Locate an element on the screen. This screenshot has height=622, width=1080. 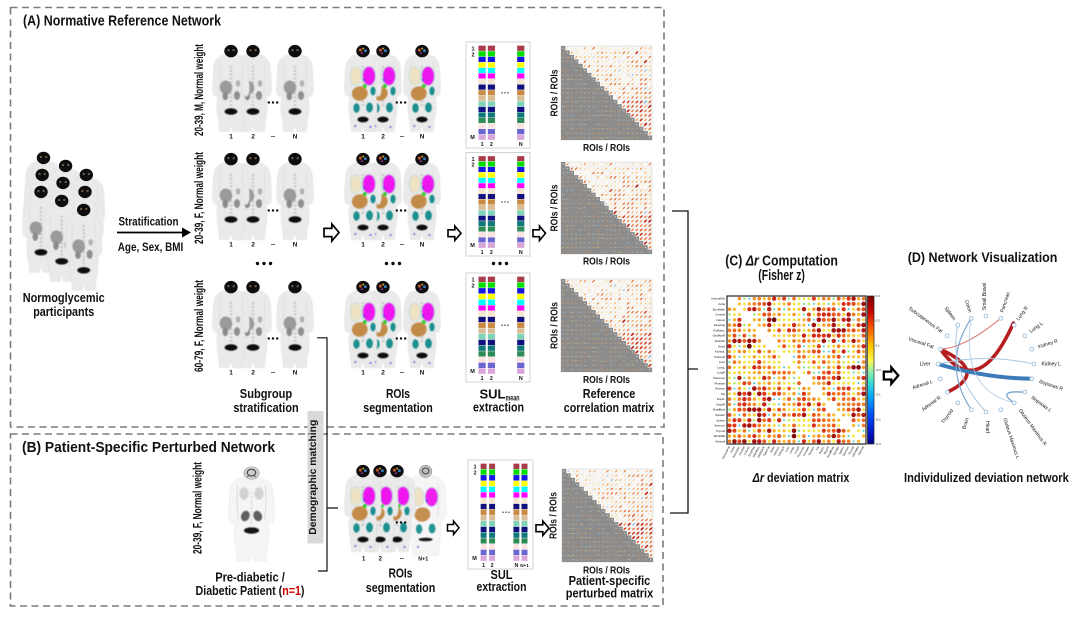
svg-text: SmallBow is located at coordinates (831, 452).